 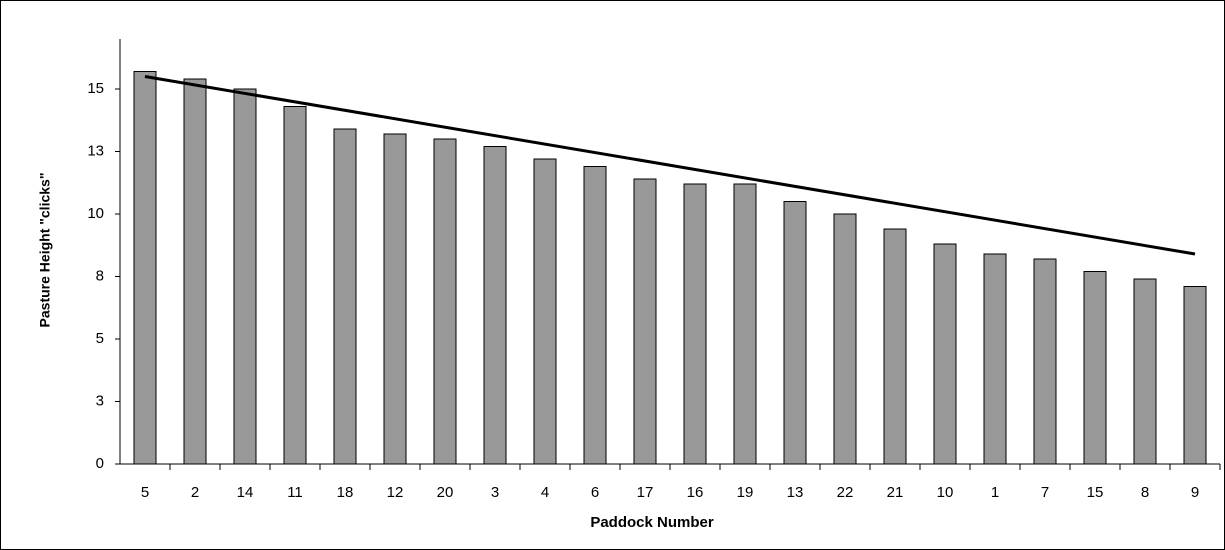 What do you see at coordinates (595, 492) in the screenshot?
I see `x-tick-label: 6` at bounding box center [595, 492].